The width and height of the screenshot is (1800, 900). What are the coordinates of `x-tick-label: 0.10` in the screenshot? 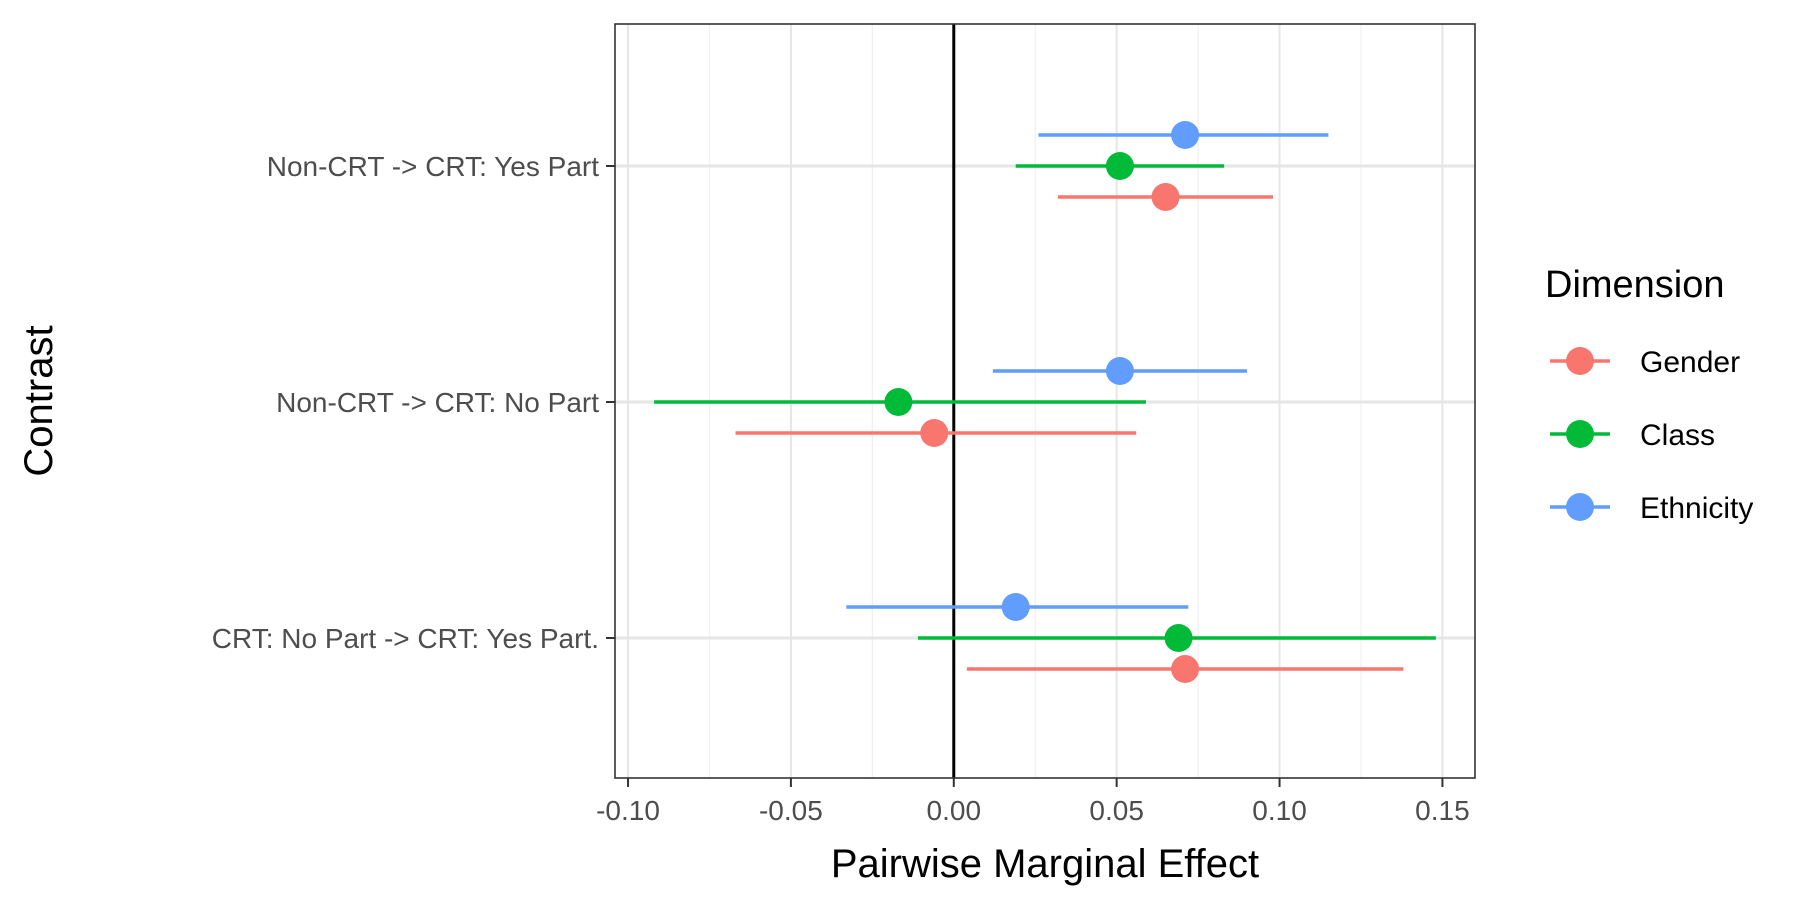 It's located at (1279, 810).